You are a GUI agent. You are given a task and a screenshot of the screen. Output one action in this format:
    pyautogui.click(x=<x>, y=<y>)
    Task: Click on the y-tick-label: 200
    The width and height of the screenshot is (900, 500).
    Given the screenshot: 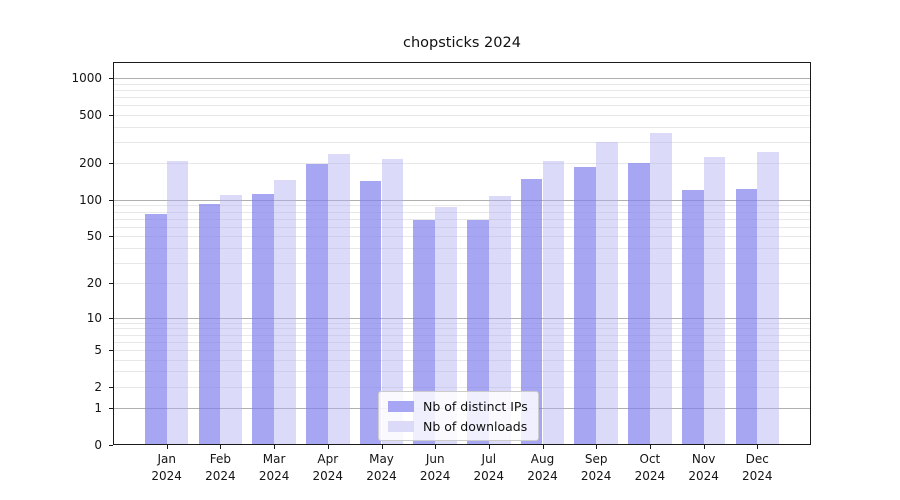 What is the action you would take?
    pyautogui.click(x=90, y=163)
    